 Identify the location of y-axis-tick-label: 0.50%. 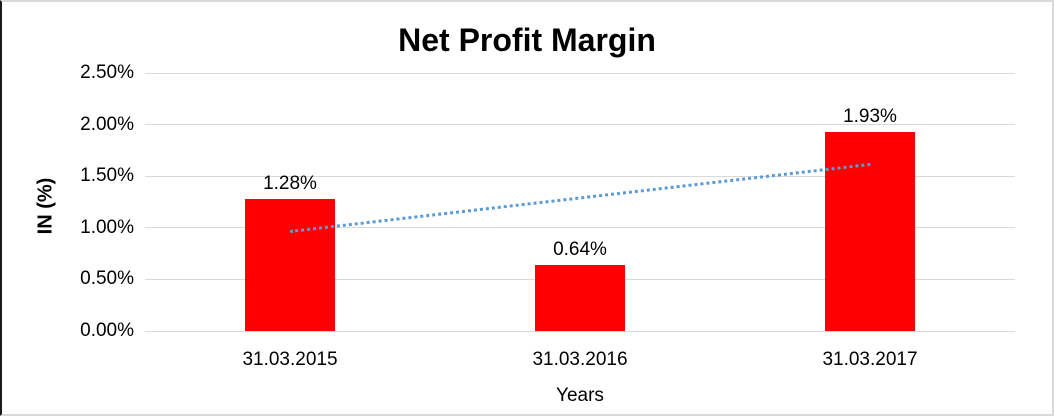
(107, 279).